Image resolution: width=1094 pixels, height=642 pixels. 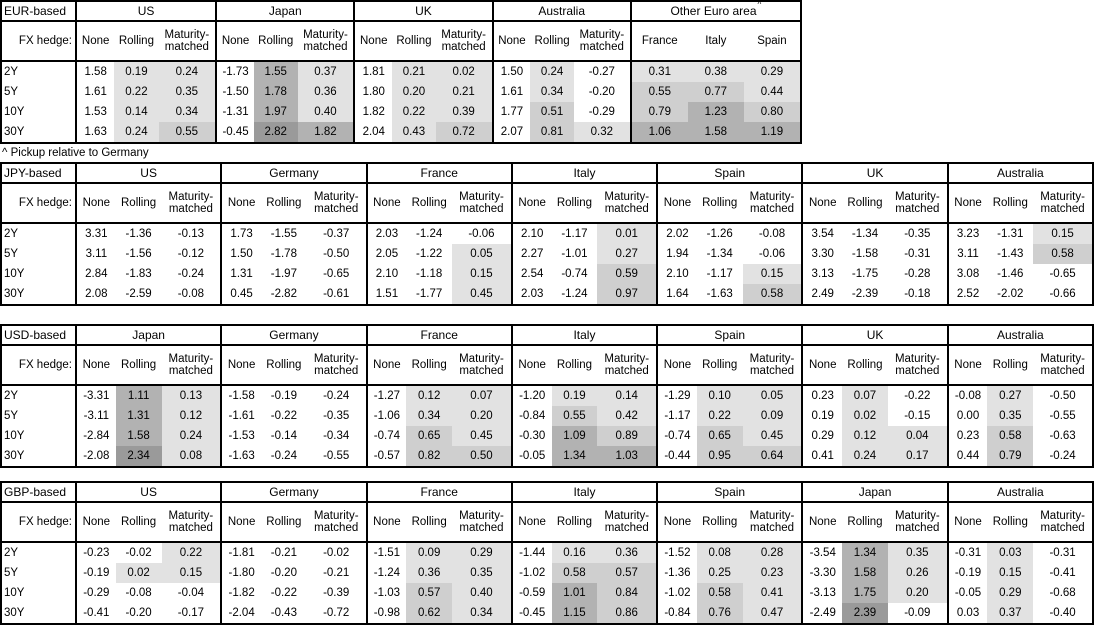 What do you see at coordinates (438, 416) in the screenshot?
I see `country-group: -1.06 0.34 0.20` at bounding box center [438, 416].